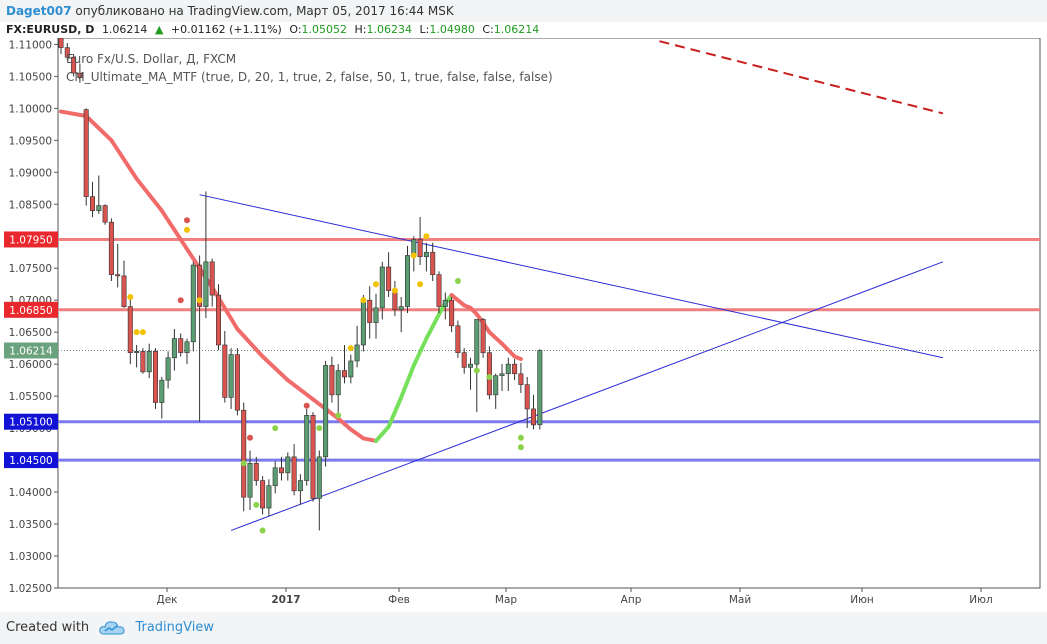  What do you see at coordinates (39, 11) in the screenshot?
I see `author-link: Daget007` at bounding box center [39, 11].